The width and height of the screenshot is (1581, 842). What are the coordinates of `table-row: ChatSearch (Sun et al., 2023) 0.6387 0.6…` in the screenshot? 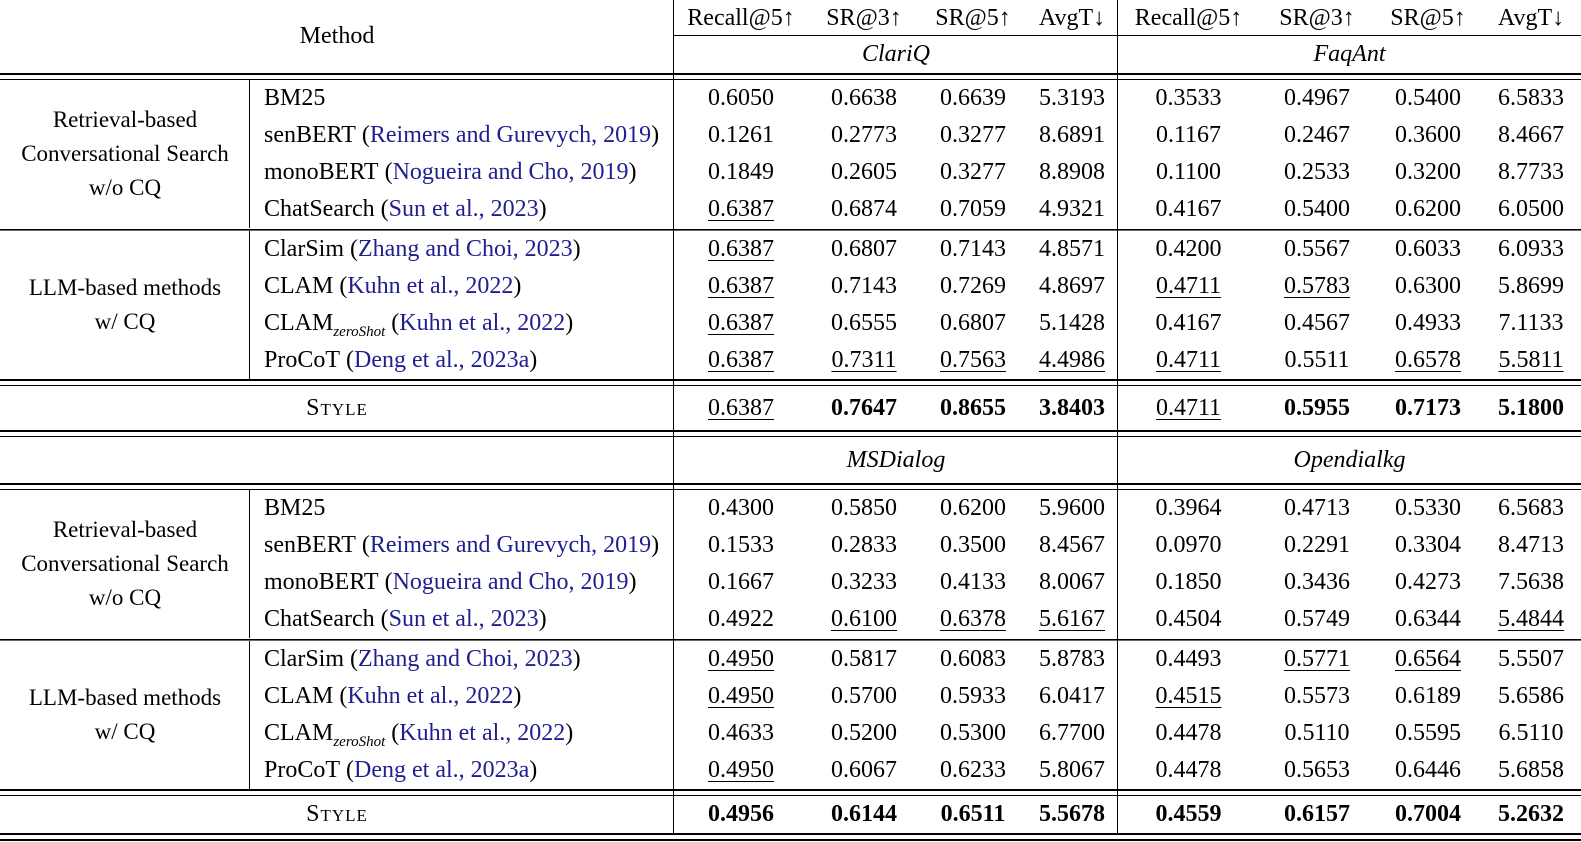 It's located at (915, 209).